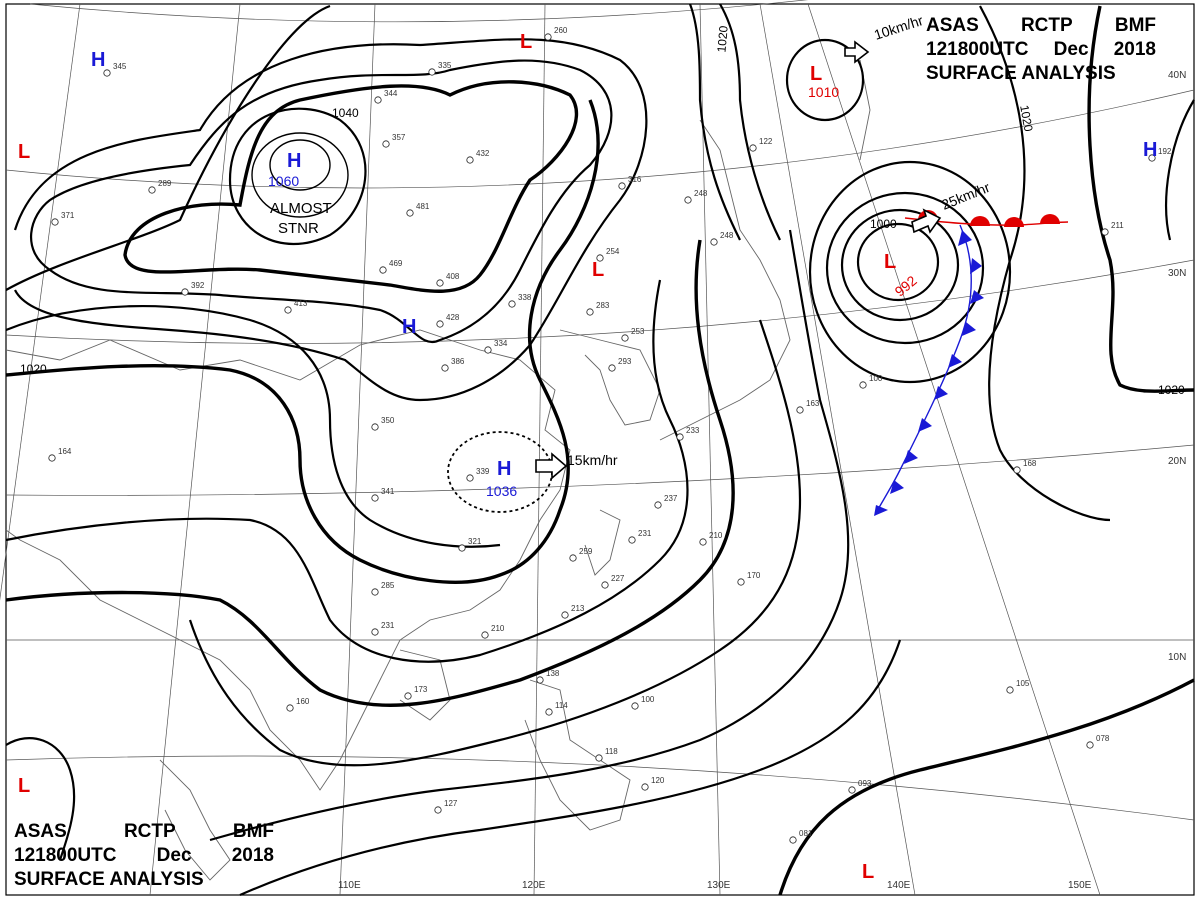 This screenshot has width=1200, height=915. What do you see at coordinates (578, 608) in the screenshot?
I see `station-pressure-value: 213` at bounding box center [578, 608].